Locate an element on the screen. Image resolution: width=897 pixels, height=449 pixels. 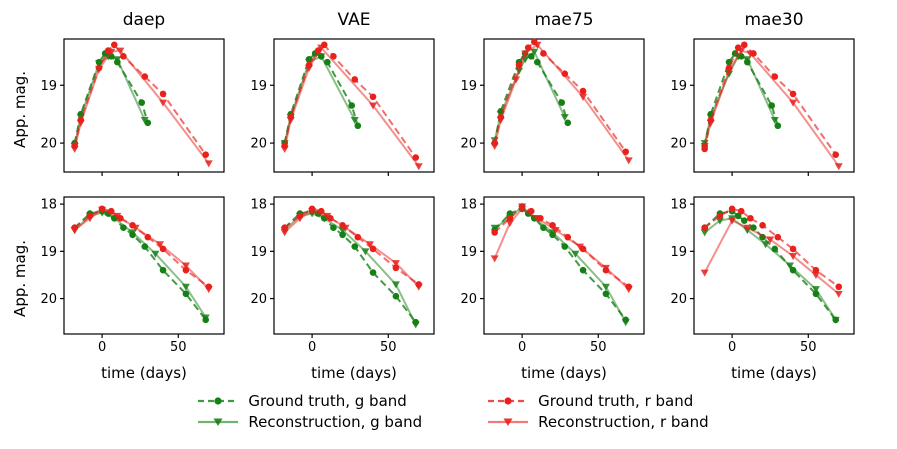
legend-item-ground-truth-g: Ground truth, g band is located at coordinates (309, 401).